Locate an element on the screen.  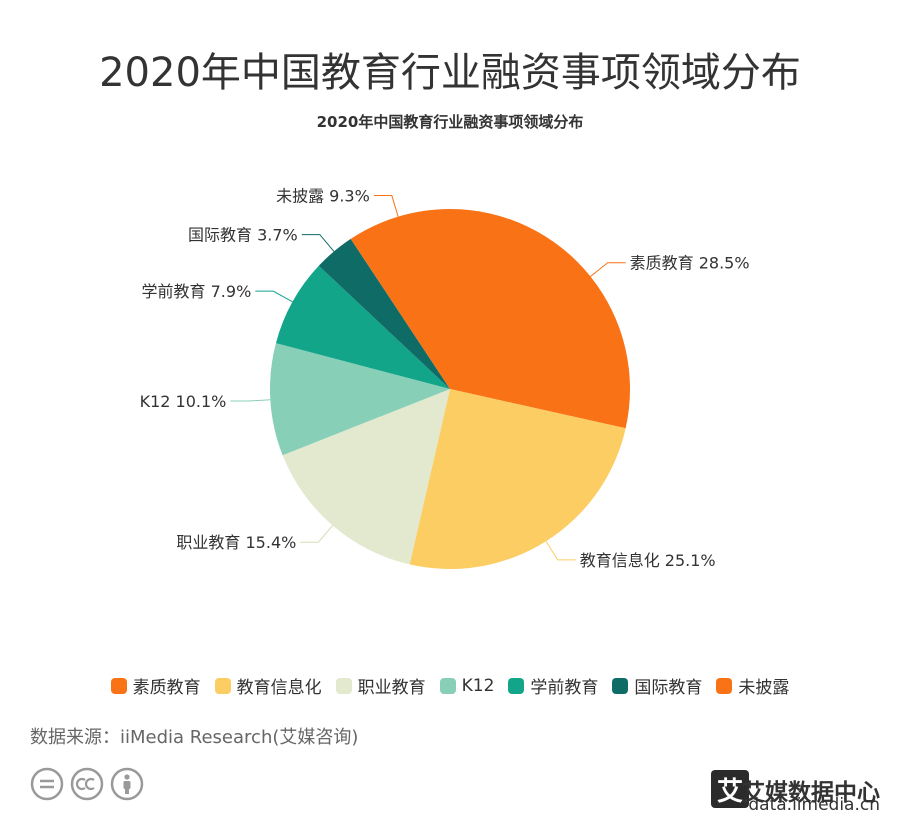
chart-legend: 素质教育 教育信息化 职业教育 K12 学前教育 国际教育 未披露 is located at coordinates (450, 685).